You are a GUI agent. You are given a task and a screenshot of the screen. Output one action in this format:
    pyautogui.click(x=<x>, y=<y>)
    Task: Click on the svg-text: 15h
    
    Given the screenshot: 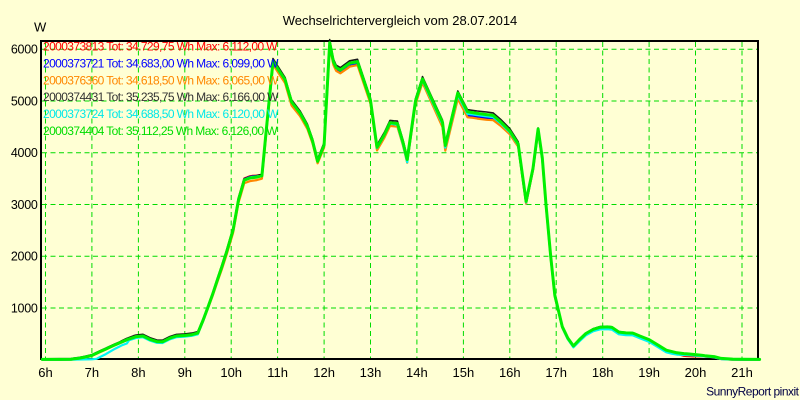 What is the action you would take?
    pyautogui.click(x=464, y=372)
    